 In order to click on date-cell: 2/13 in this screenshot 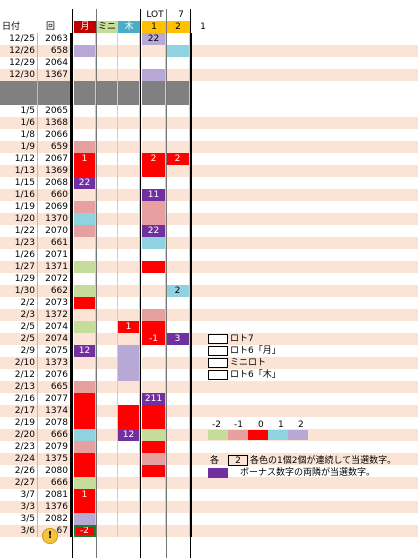, I will do `click(19, 387)`.